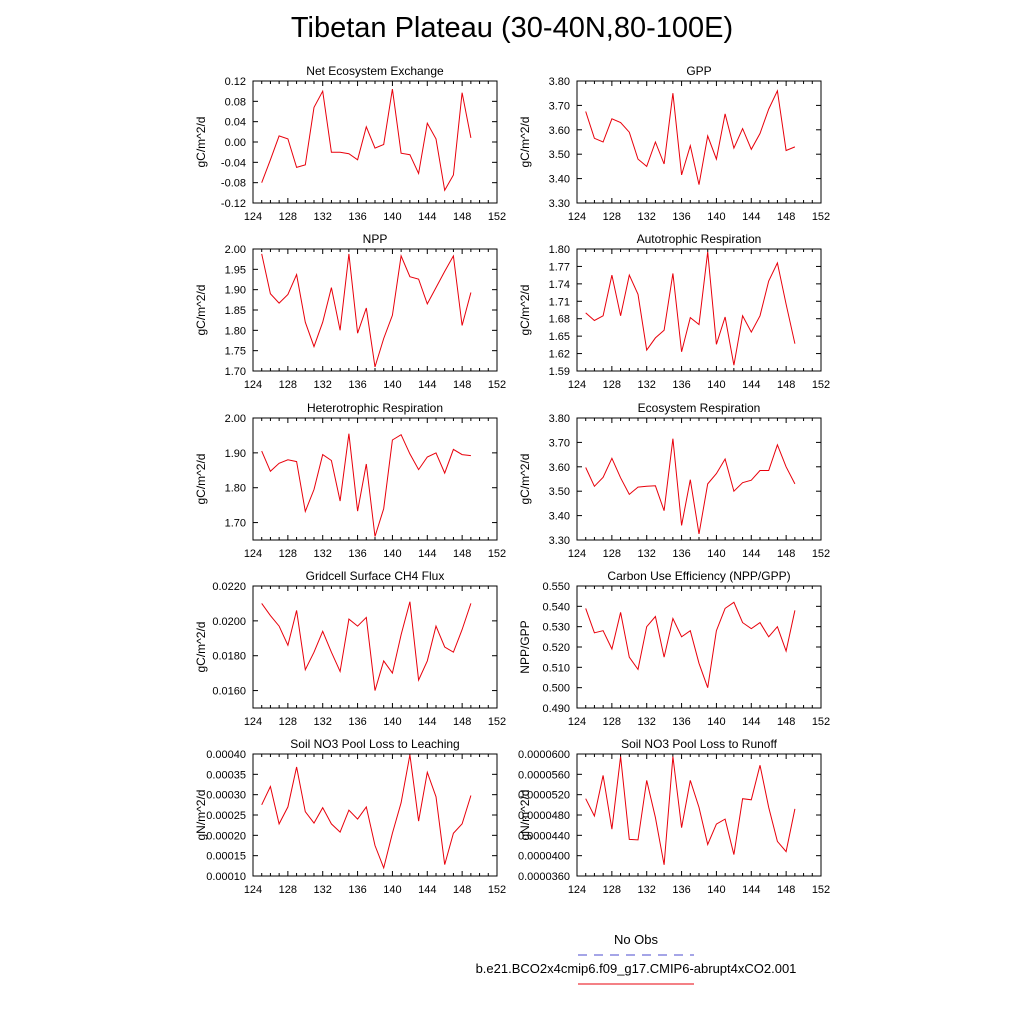 This screenshot has width=1024, height=1024. I want to click on panel-3-xtick-label: 144, so click(427, 385).